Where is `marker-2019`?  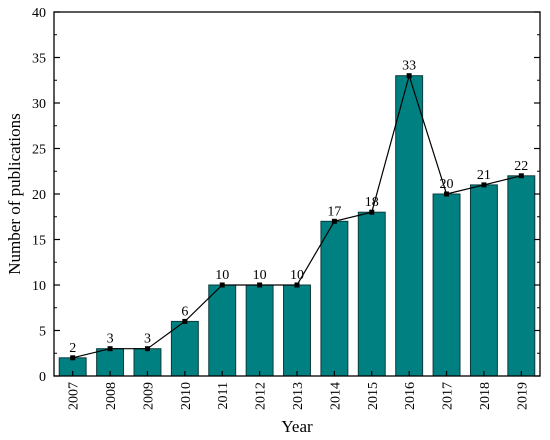 marker-2019 is located at coordinates (521, 176).